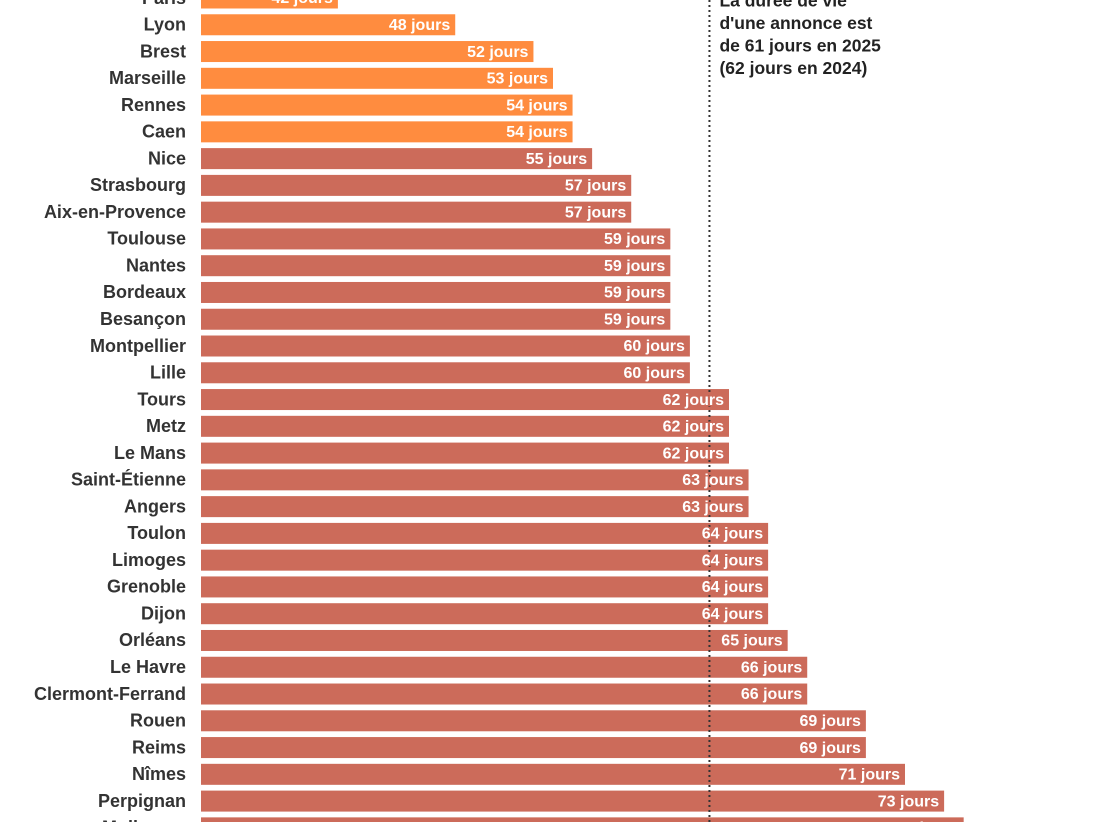 The width and height of the screenshot is (1102, 822). I want to click on category-label: Le Mans, so click(150, 453).